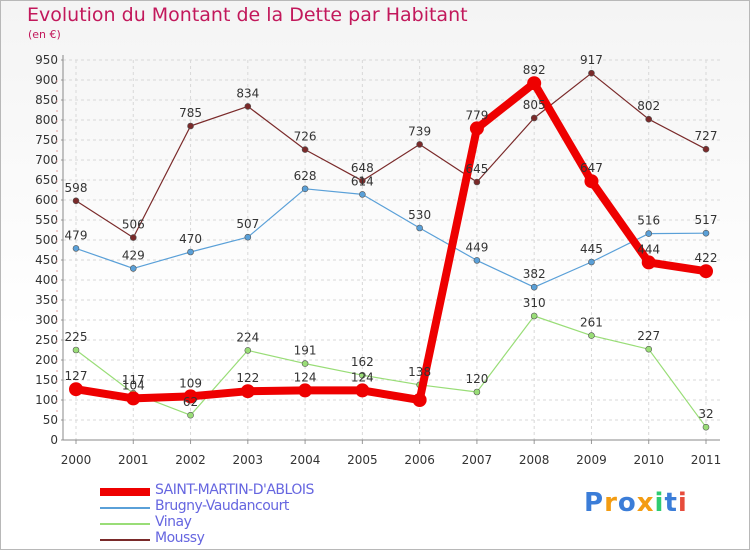 The width and height of the screenshot is (750, 550). I want to click on legend-label: Vinay, so click(173, 522).